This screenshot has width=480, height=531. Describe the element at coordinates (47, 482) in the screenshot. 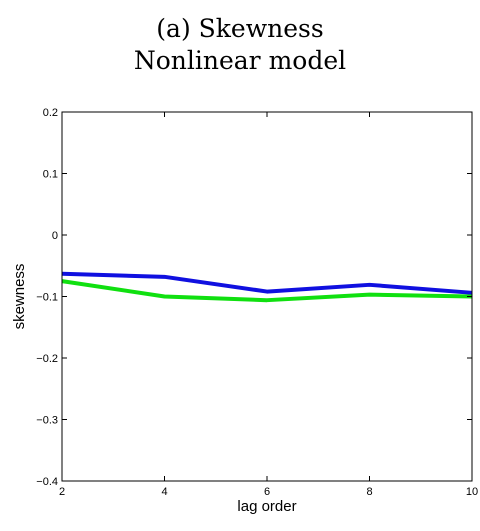

I see `y-tick-label: −0.4` at that location.